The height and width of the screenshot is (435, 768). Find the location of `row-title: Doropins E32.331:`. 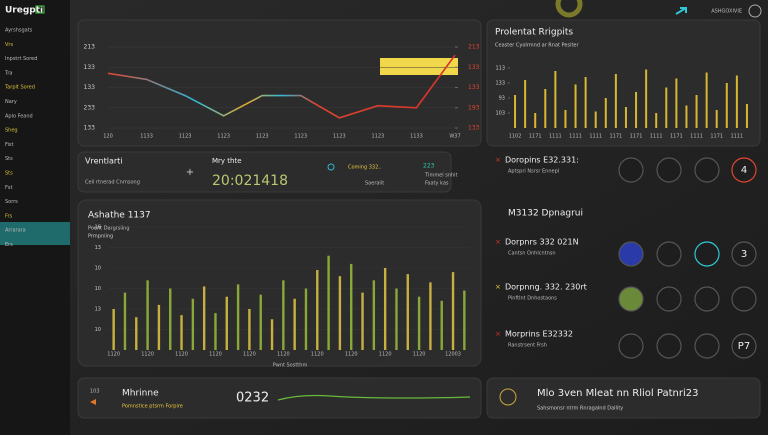

row-title: Doropins E32.331: is located at coordinates (542, 160).